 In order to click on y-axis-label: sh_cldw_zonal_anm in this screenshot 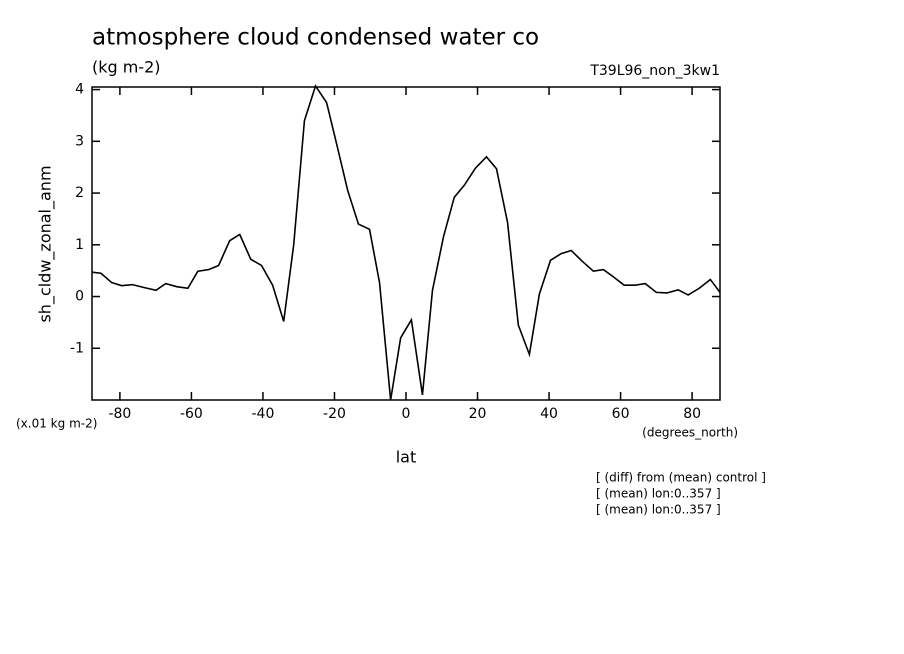, I will do `click(46, 243)`.